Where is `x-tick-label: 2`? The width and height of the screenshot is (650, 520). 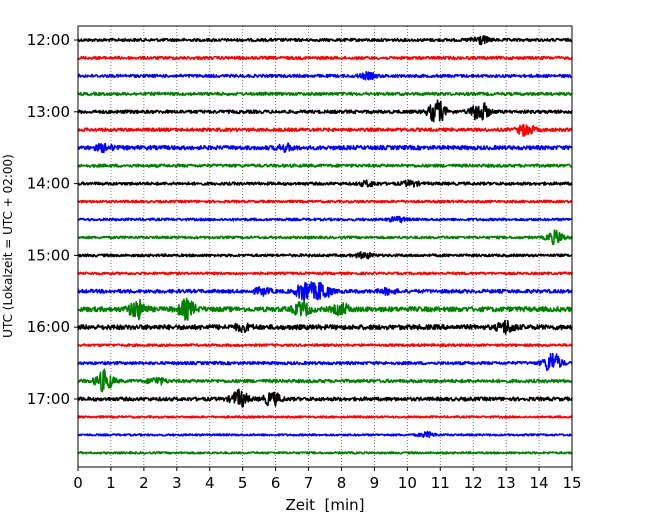
x-tick-label: 2 is located at coordinates (144, 483).